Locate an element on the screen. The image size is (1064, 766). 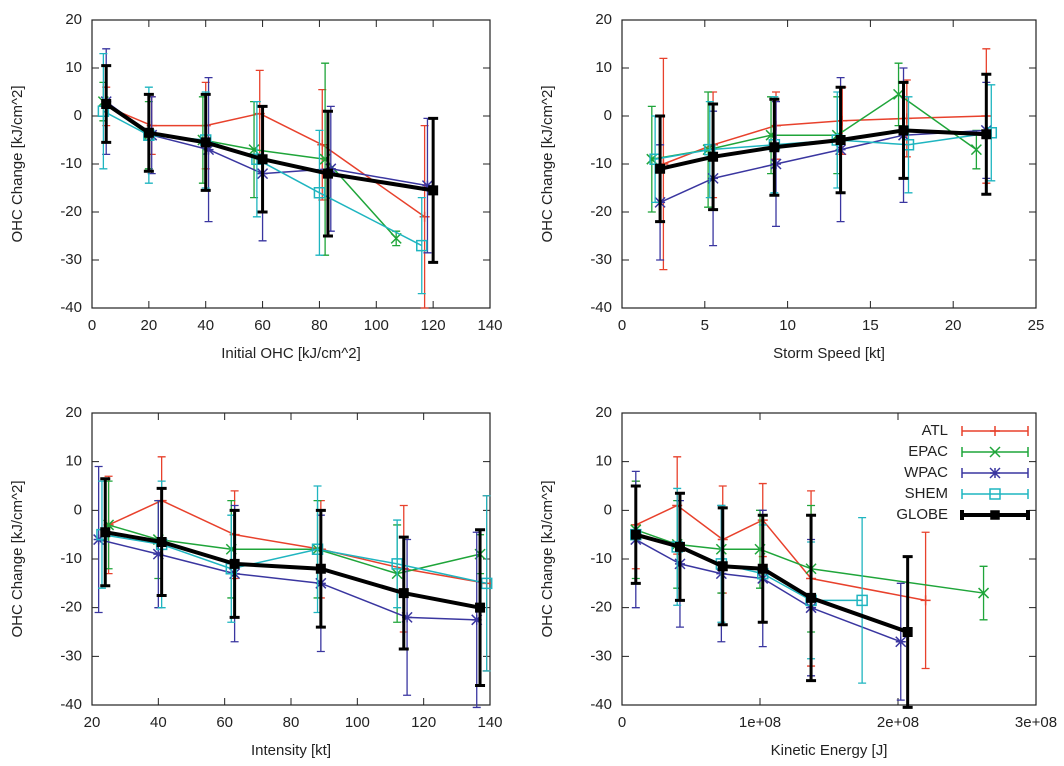
x-tick-label: 10 is located at coordinates (787, 325).